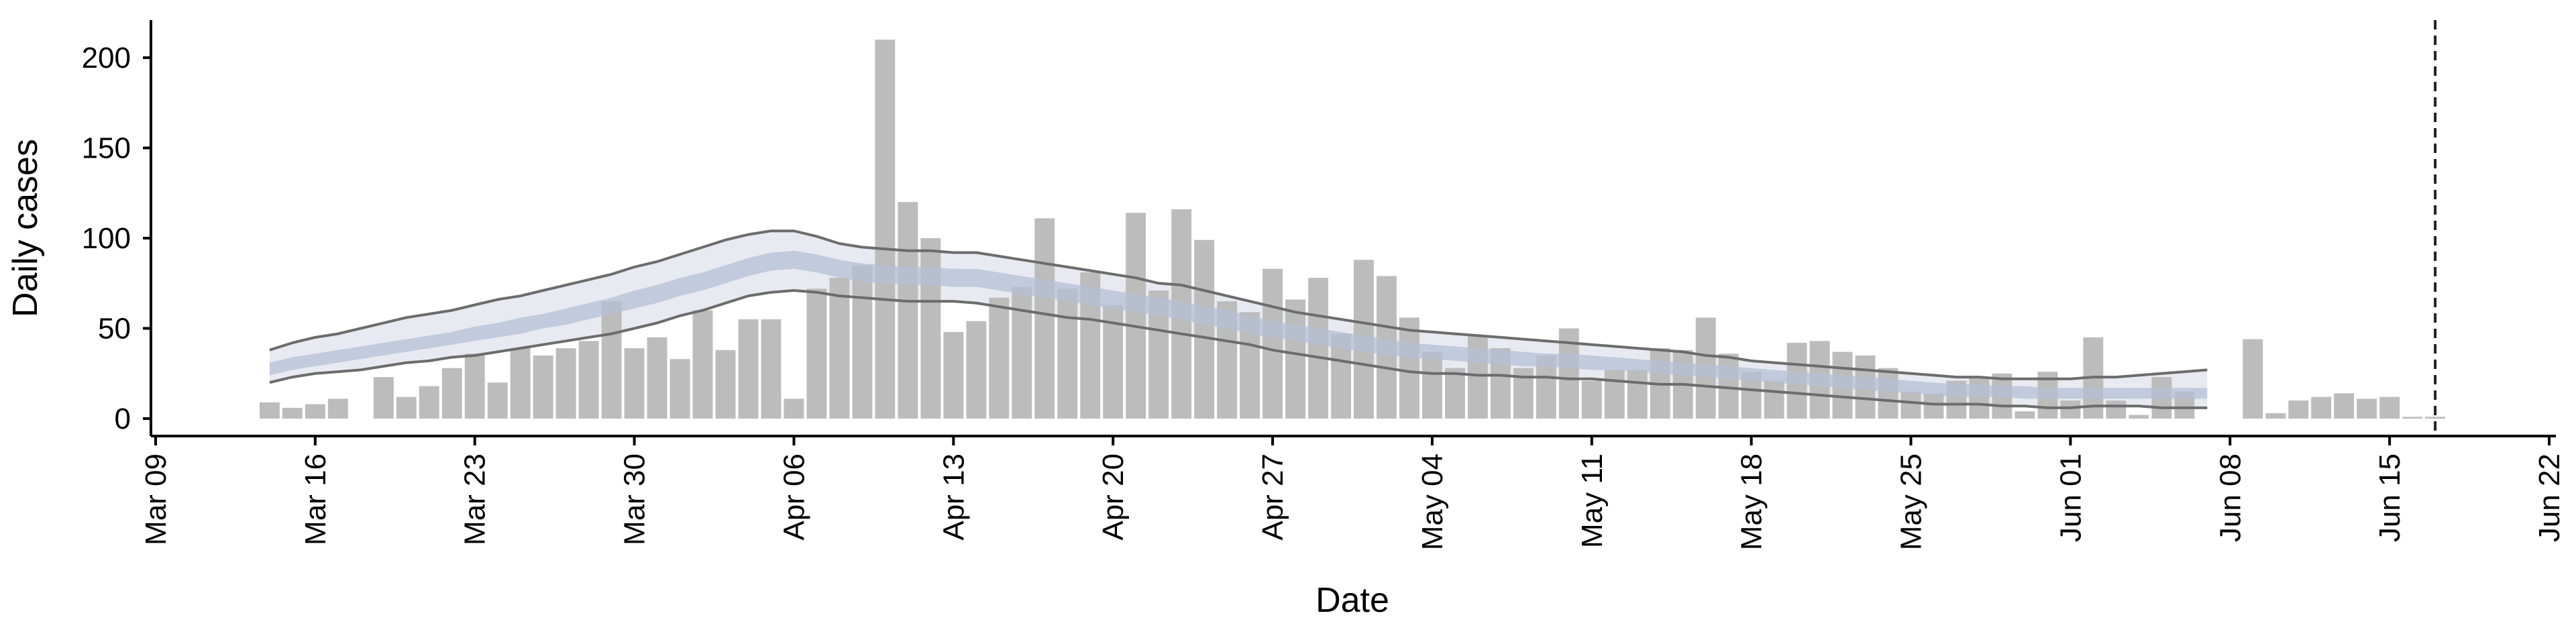  Describe the element at coordinates (2549, 497) in the screenshot. I see `x-tick-label: Jun 22` at that location.